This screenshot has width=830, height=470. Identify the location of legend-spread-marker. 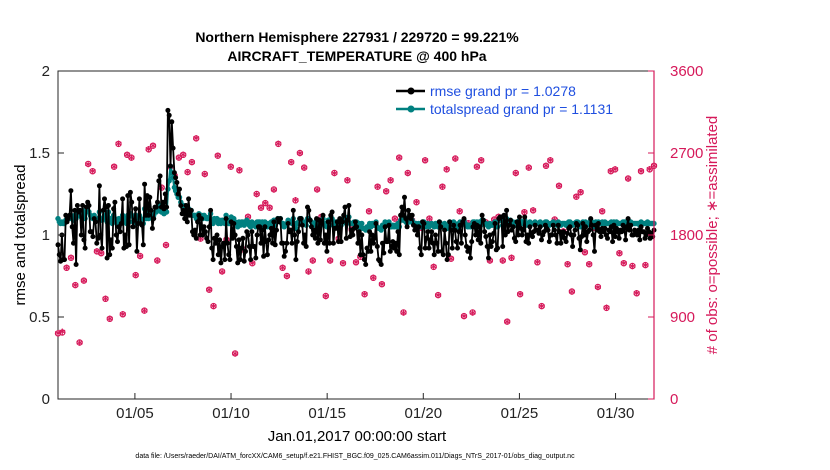
(411, 109).